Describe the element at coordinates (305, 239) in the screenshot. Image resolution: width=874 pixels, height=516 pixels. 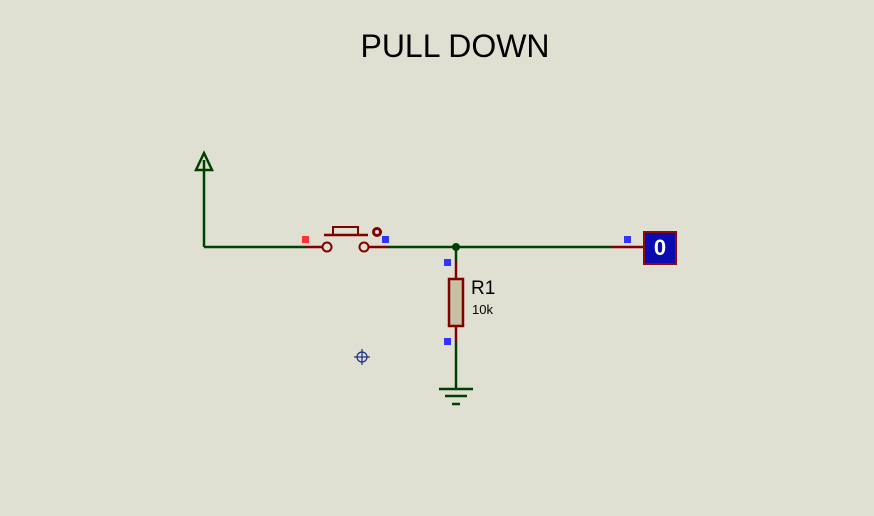
I see `pin-marker-button-left` at that location.